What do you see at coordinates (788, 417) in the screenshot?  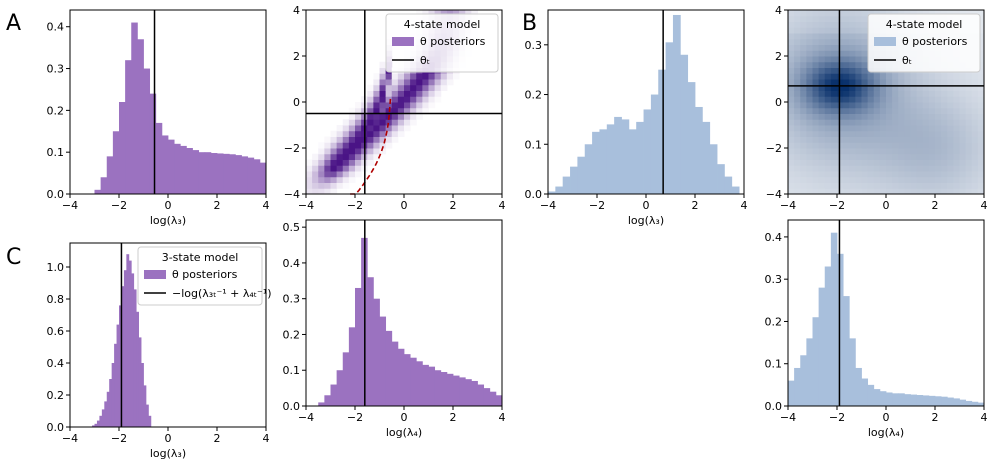 I see `x-tick-label: −4` at bounding box center [788, 417].